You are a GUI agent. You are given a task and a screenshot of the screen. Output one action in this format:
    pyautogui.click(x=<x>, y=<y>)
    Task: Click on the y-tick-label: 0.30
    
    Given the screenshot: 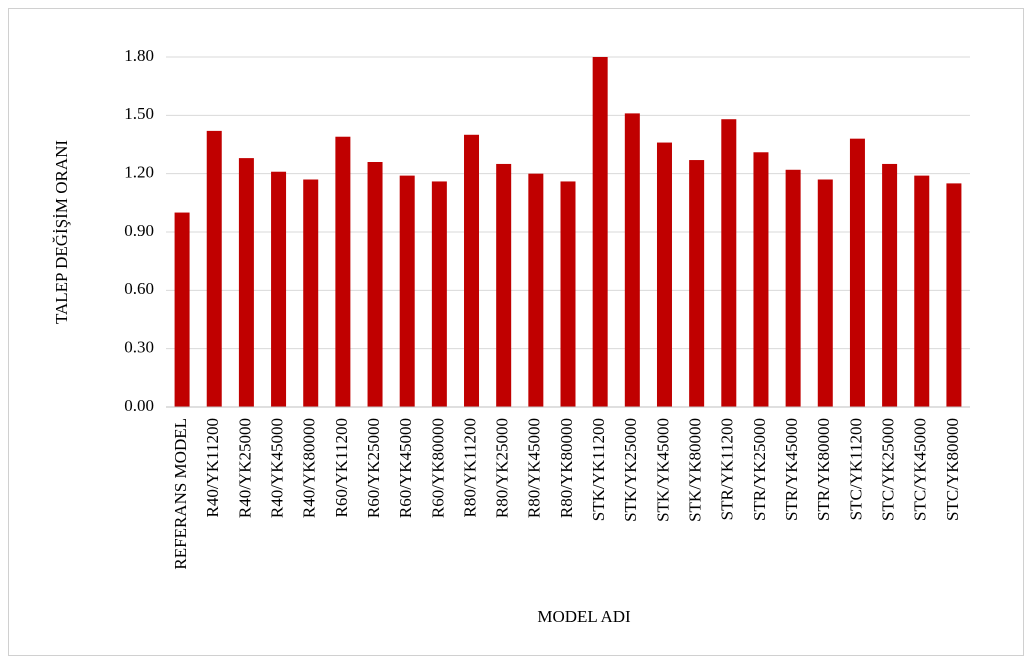 What is the action you would take?
    pyautogui.click(x=139, y=347)
    